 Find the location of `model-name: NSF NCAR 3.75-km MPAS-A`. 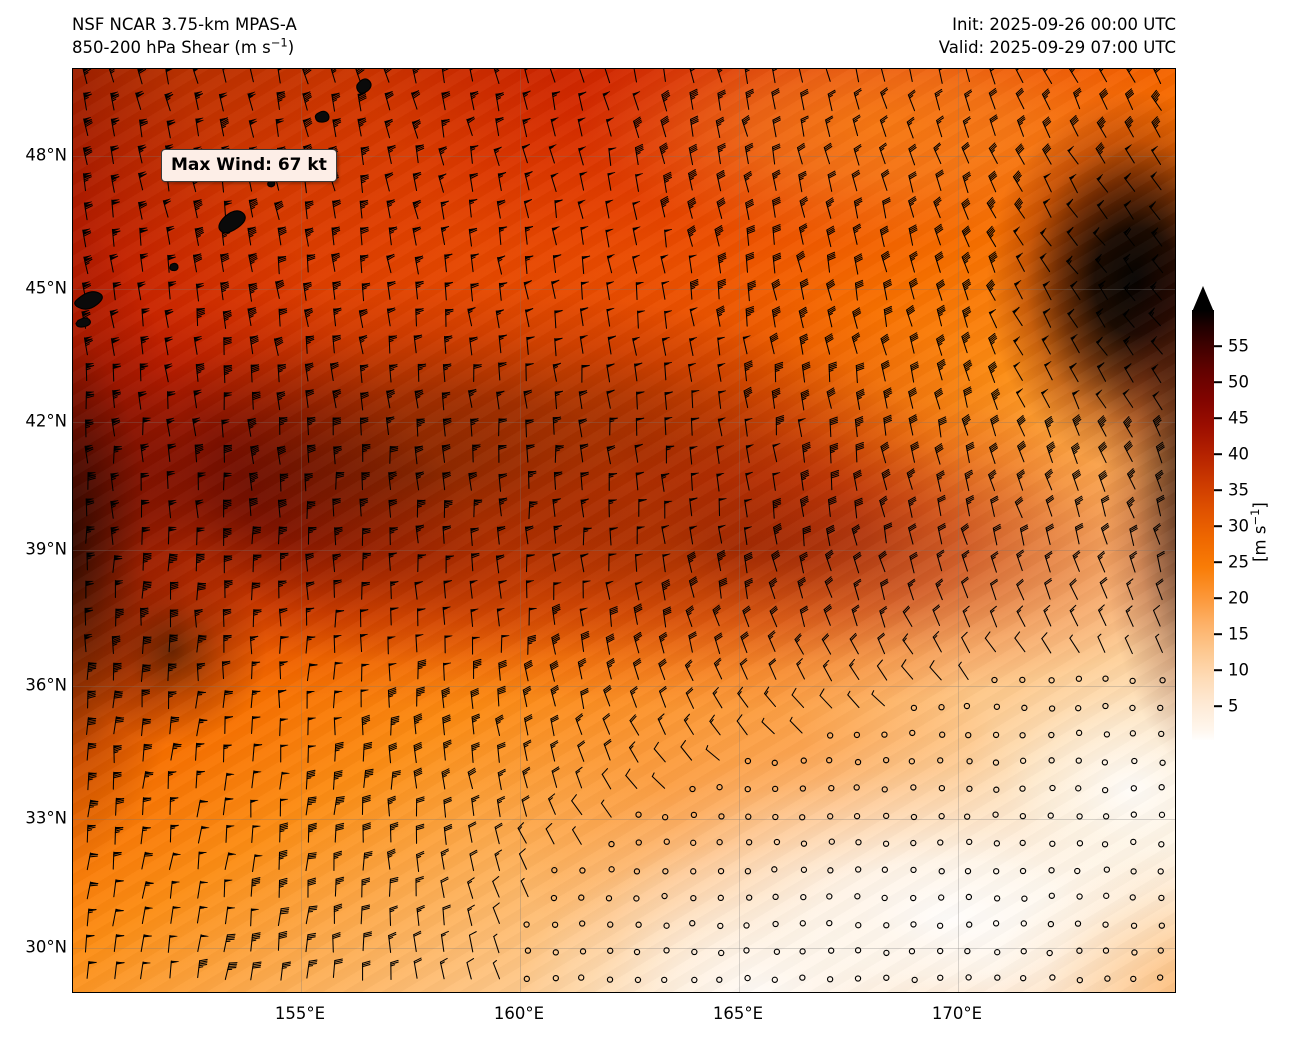

model-name: NSF NCAR 3.75-km MPAS-A is located at coordinates (184, 24).